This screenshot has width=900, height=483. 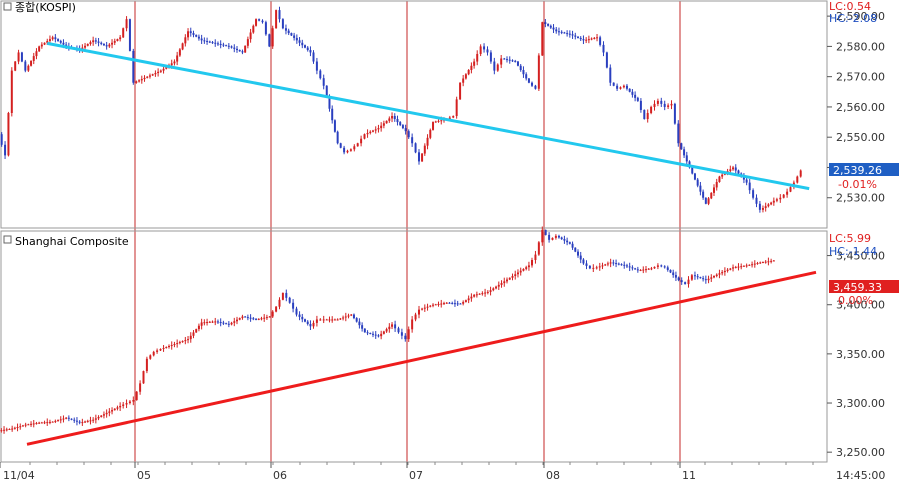 I want to click on shanghai-panel-title: Shanghai Composite, so click(x=72, y=241).